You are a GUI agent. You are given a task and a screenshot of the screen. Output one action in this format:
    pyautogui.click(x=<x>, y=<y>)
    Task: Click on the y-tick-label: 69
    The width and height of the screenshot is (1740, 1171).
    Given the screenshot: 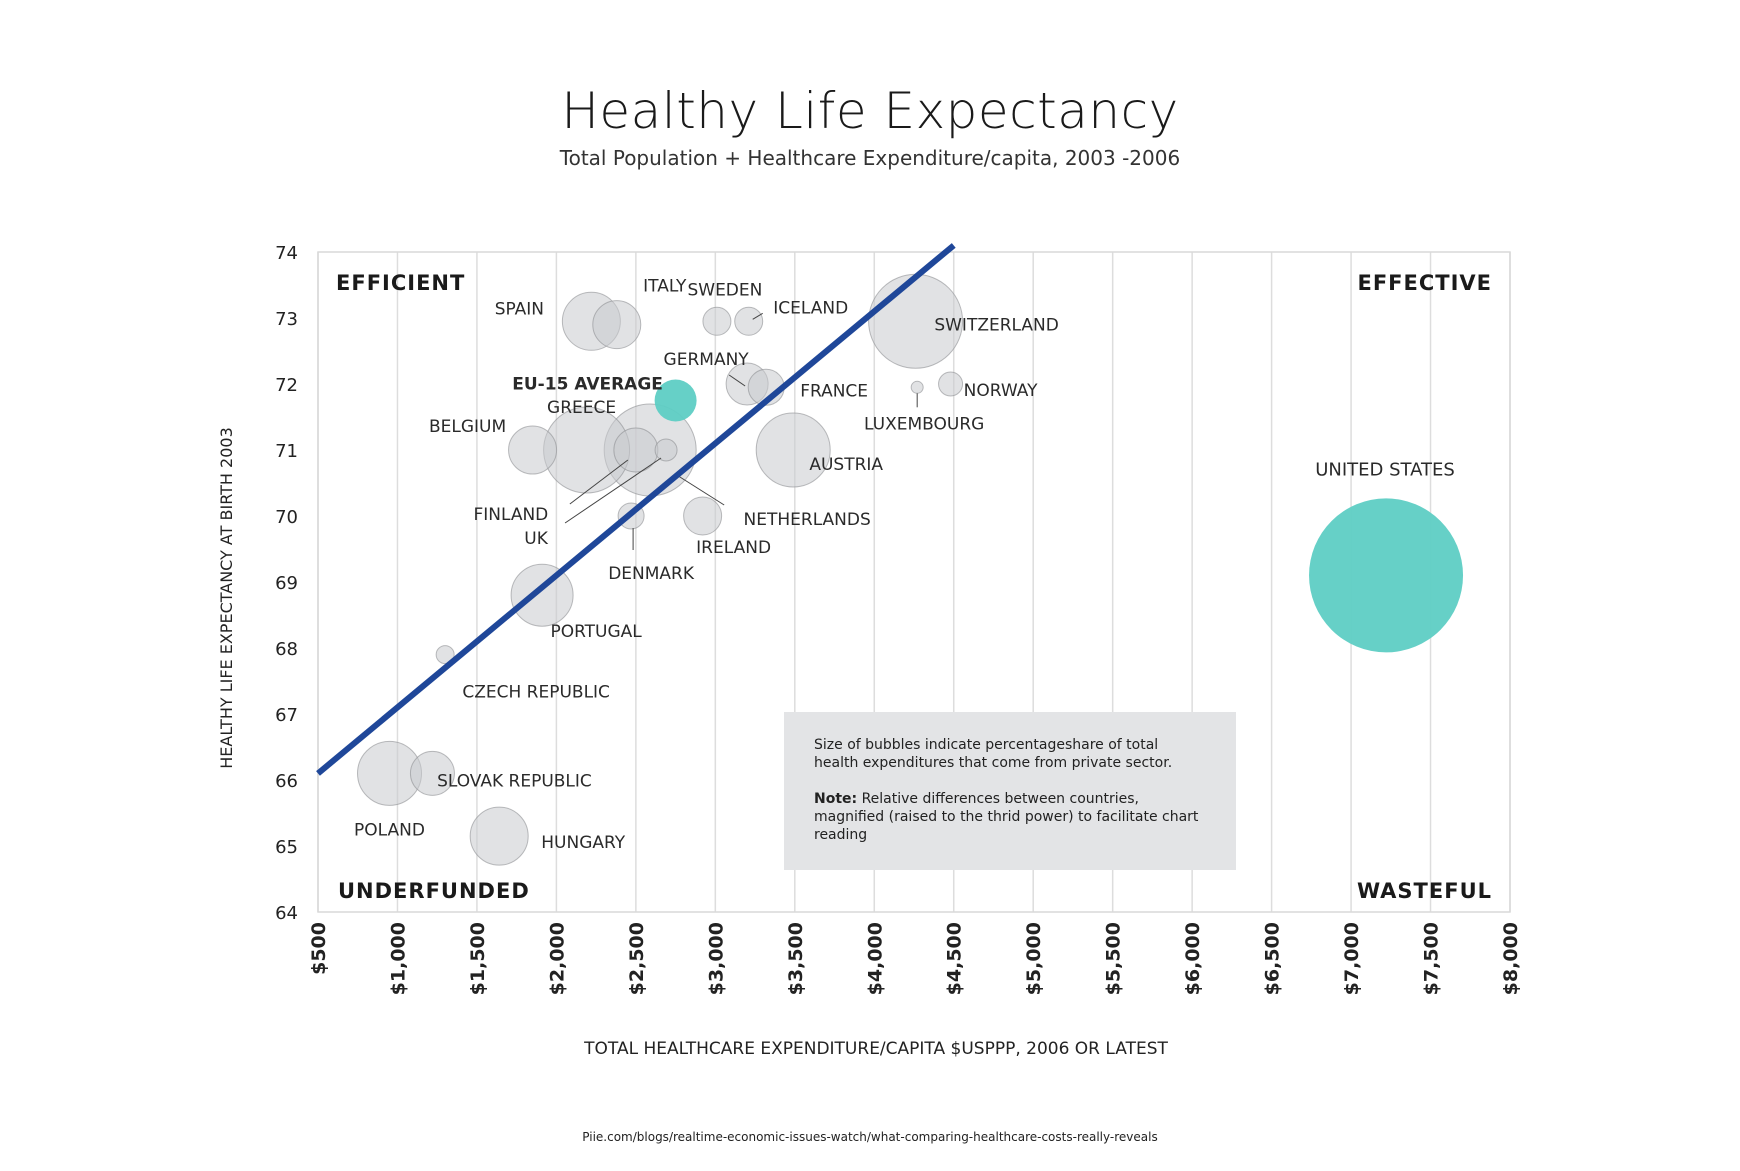 What is the action you would take?
    pyautogui.click(x=286, y=583)
    